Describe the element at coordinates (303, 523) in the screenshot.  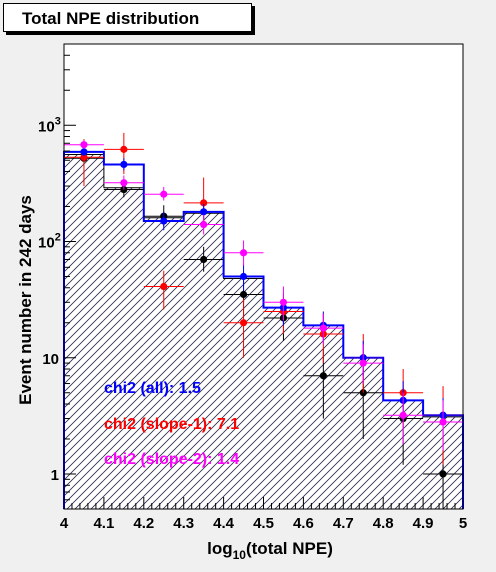
I see `x-tick-label: 4.6` at that location.